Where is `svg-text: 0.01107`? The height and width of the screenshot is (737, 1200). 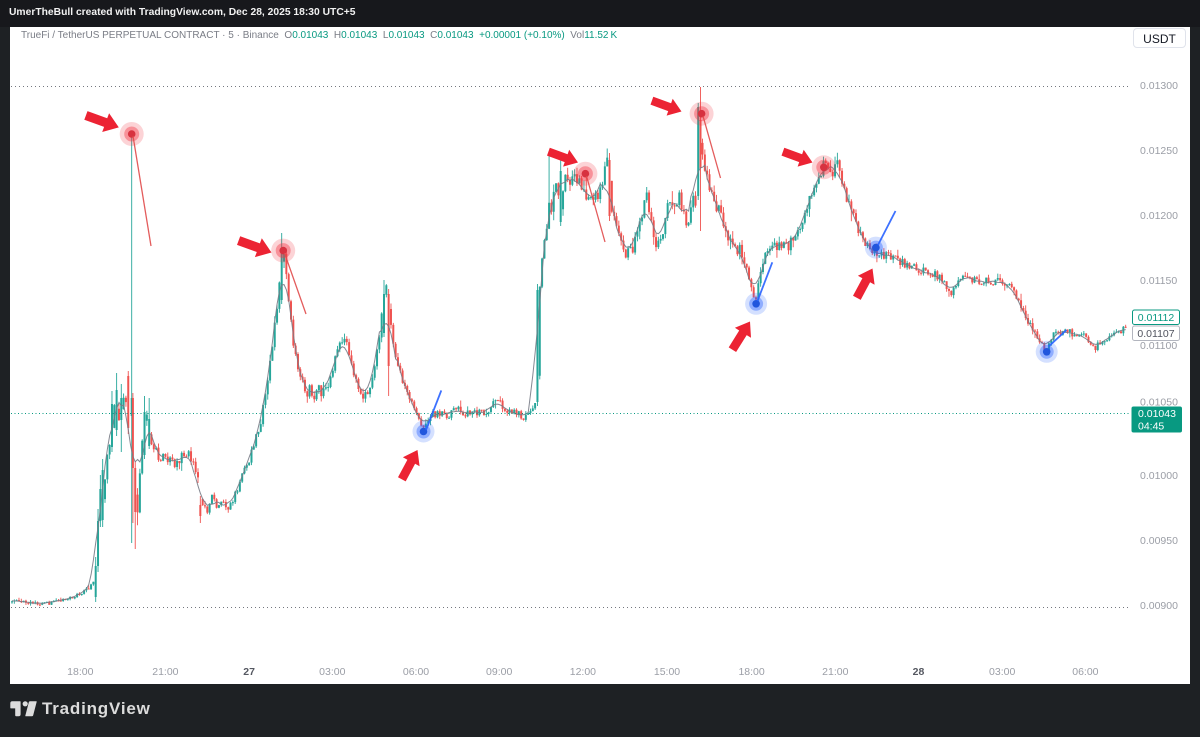
svg-text: 0.01107 is located at coordinates (1155, 334).